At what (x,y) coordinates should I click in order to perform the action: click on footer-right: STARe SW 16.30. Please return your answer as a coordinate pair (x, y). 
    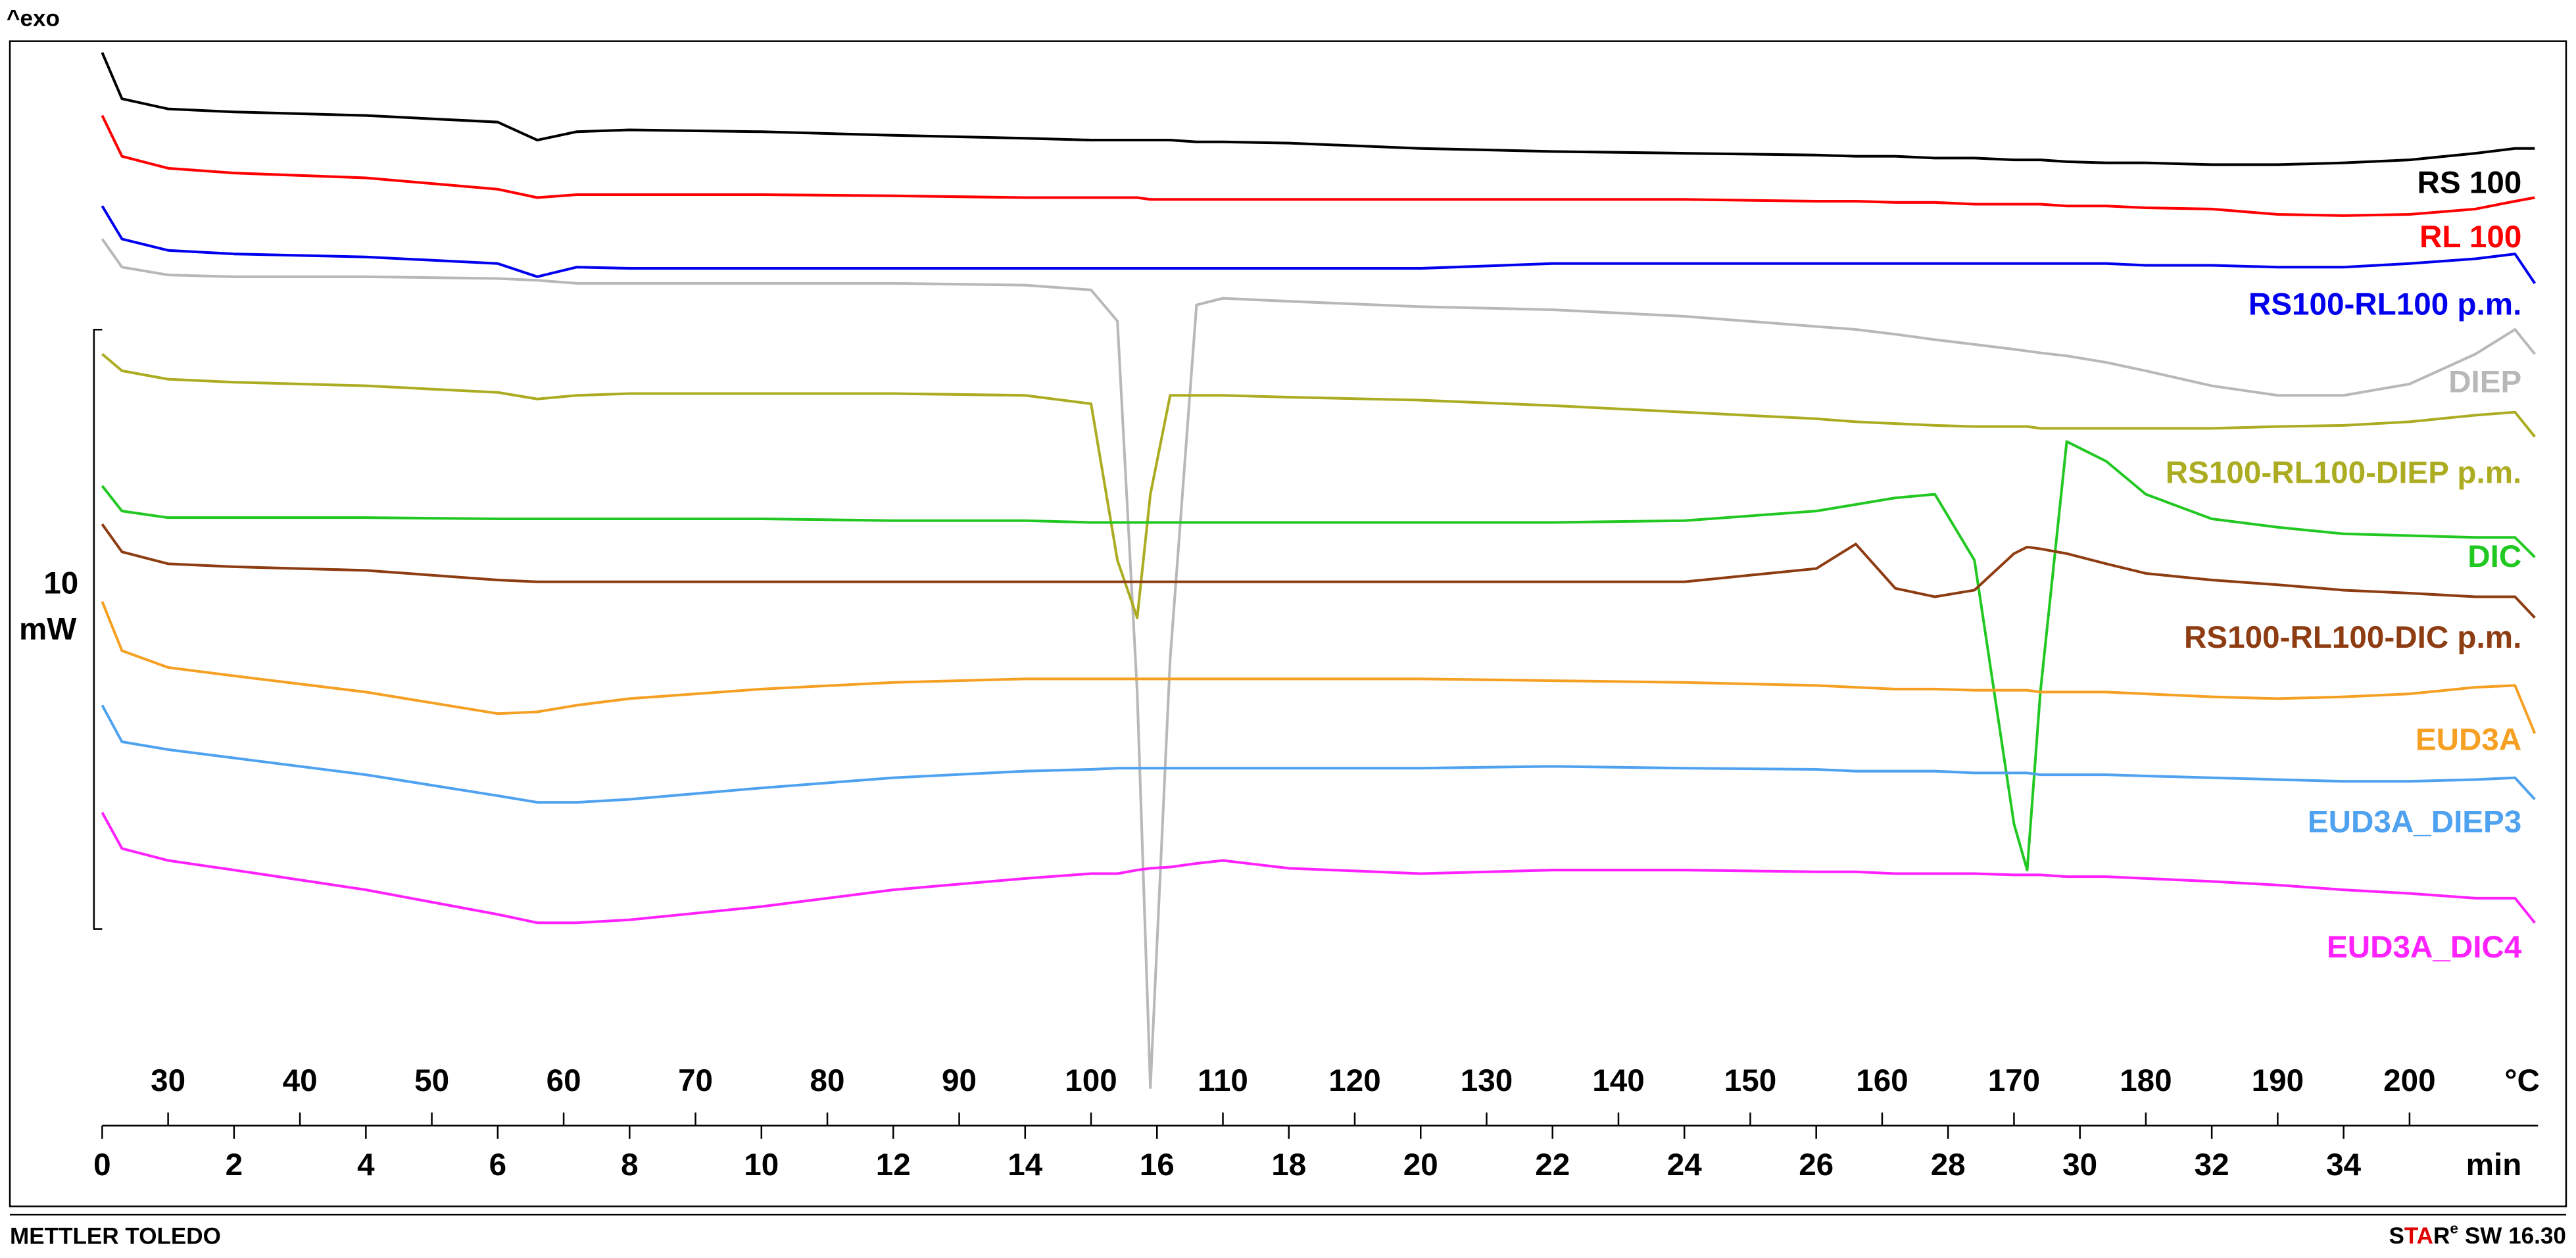
    Looking at the image, I should click on (2477, 1235).